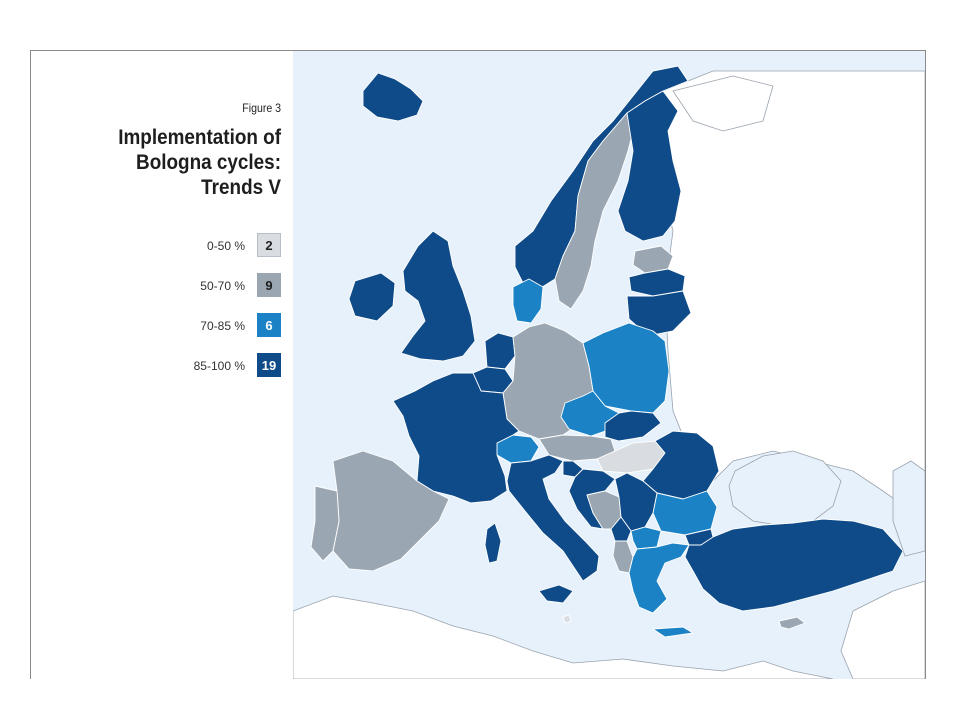  I want to click on land-kola-peninsula, so click(723, 103).